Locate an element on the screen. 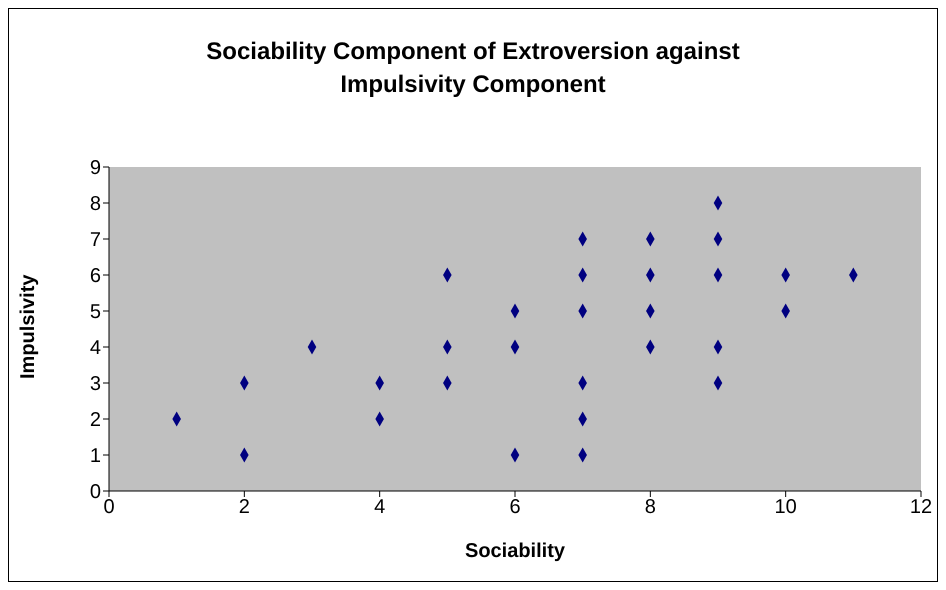  chart-title: Sociability Component of Extroversion against Impulsivity Component is located at coordinates (473, 68).